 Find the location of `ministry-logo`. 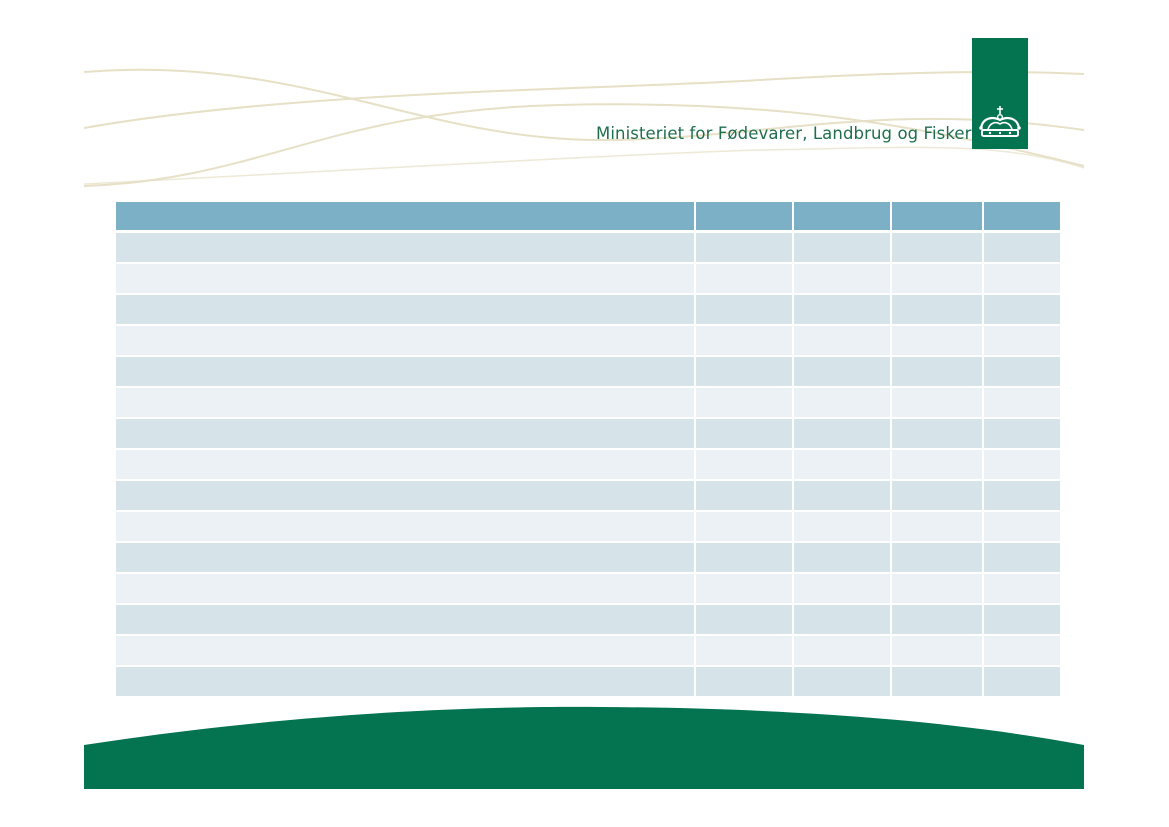

ministry-logo is located at coordinates (1000, 93).